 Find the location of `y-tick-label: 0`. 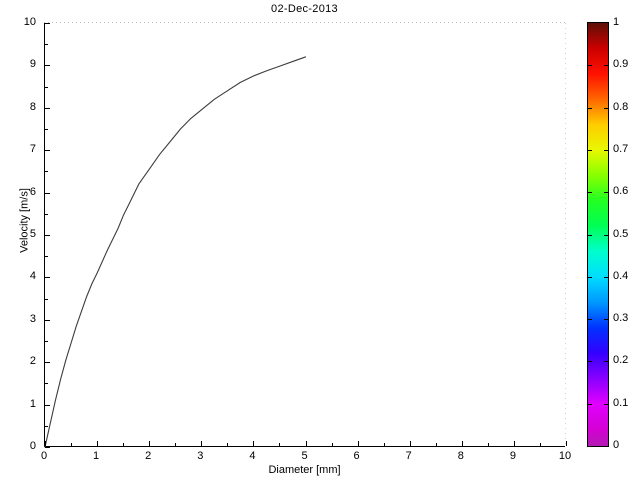

y-tick-label: 0 is located at coordinates (32, 446).